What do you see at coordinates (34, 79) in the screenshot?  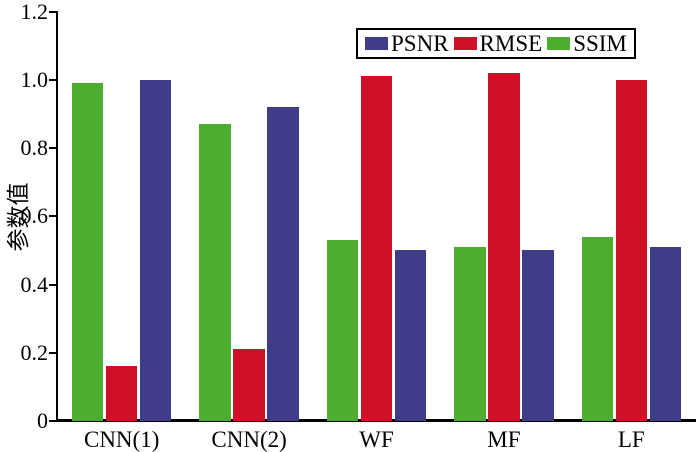 I see `y-tick-label-1-0: 1.0` at bounding box center [34, 79].